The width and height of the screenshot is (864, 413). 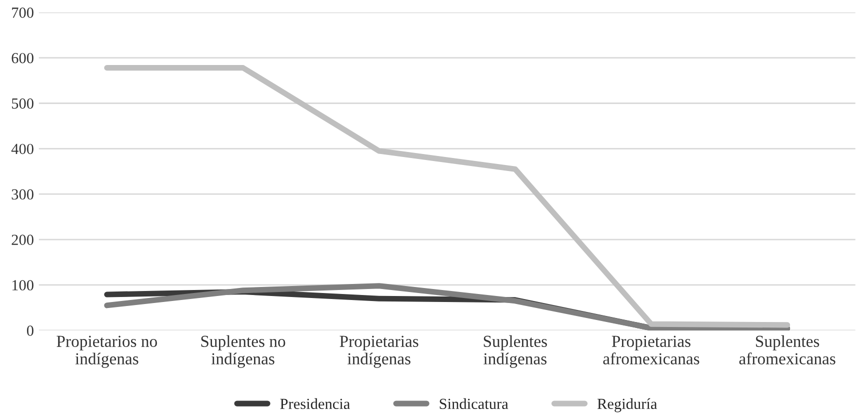 What do you see at coordinates (787, 349) in the screenshot?
I see `x-tick-label: Suplentes afromexicanas` at bounding box center [787, 349].